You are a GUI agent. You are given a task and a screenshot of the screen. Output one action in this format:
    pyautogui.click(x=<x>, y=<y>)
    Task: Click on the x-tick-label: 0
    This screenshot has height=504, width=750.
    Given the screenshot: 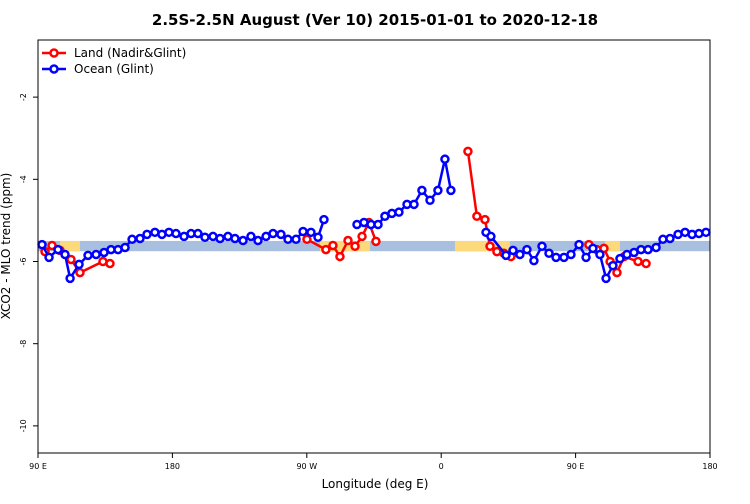 What is the action you would take?
    pyautogui.click(x=441, y=466)
    